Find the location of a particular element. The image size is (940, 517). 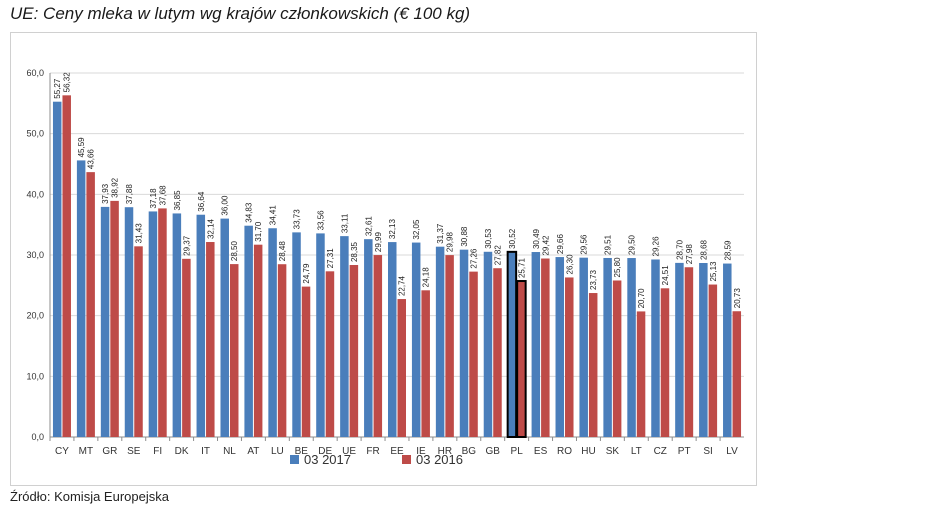

data-label: 45,59 is located at coordinates (81, 147).